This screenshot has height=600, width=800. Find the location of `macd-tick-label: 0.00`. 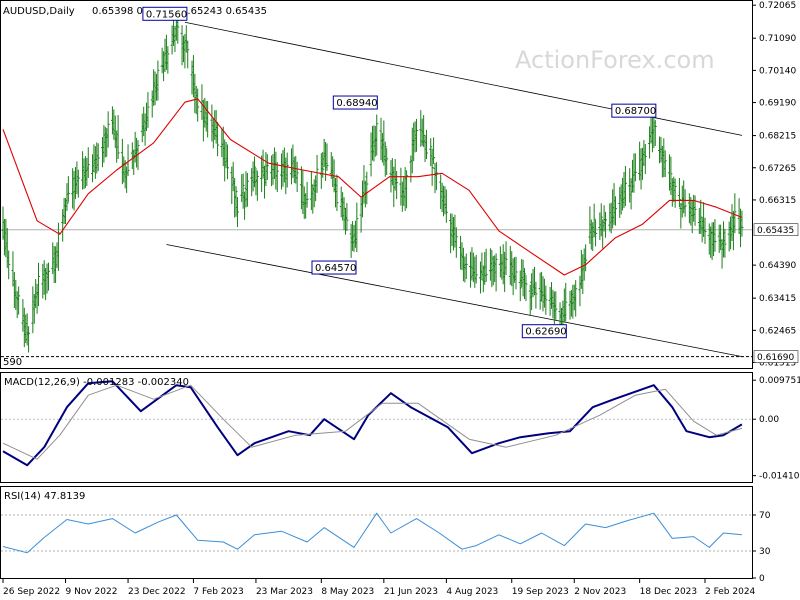

macd-tick-label: 0.00 is located at coordinates (769, 420).